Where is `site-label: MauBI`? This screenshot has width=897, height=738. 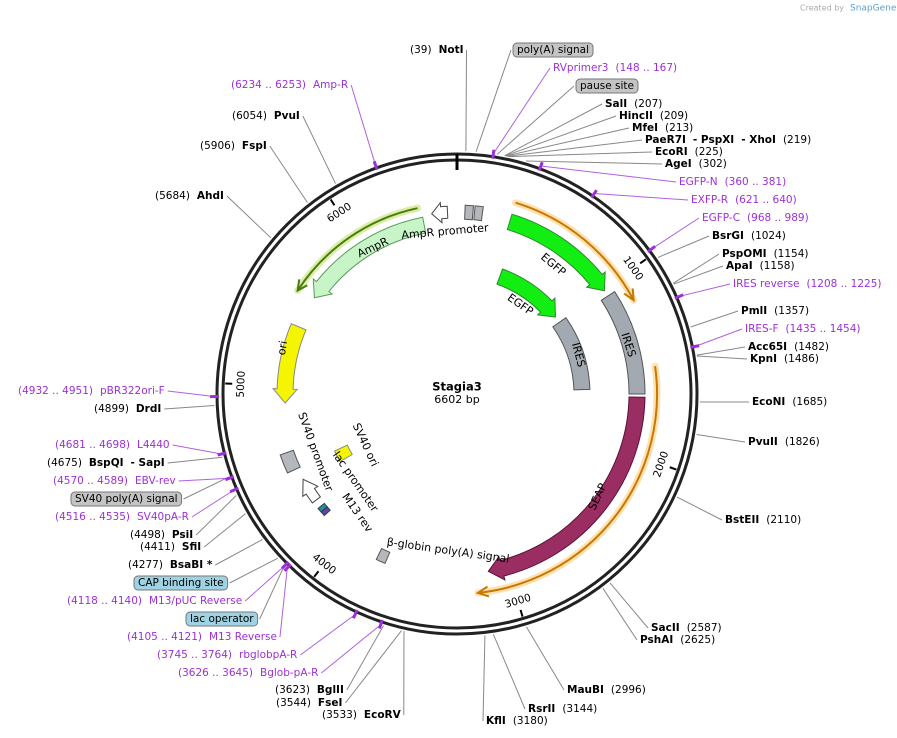 site-label: MauBI is located at coordinates (585, 690).